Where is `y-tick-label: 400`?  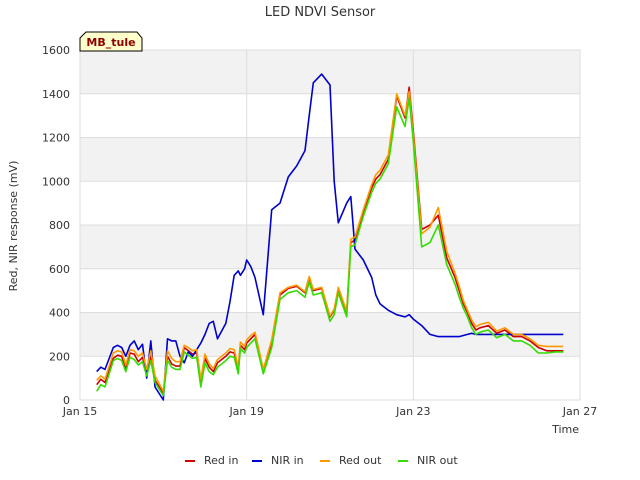 y-tick-label: 400 is located at coordinates (59, 313).